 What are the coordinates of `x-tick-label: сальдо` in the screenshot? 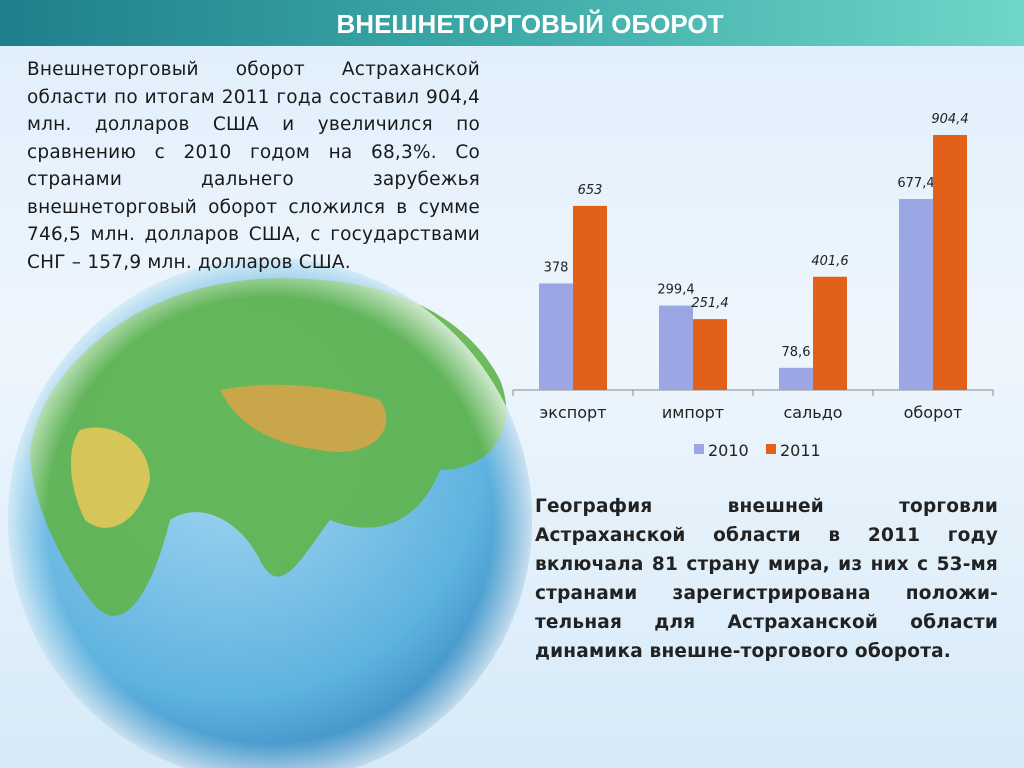 It's located at (812, 412).